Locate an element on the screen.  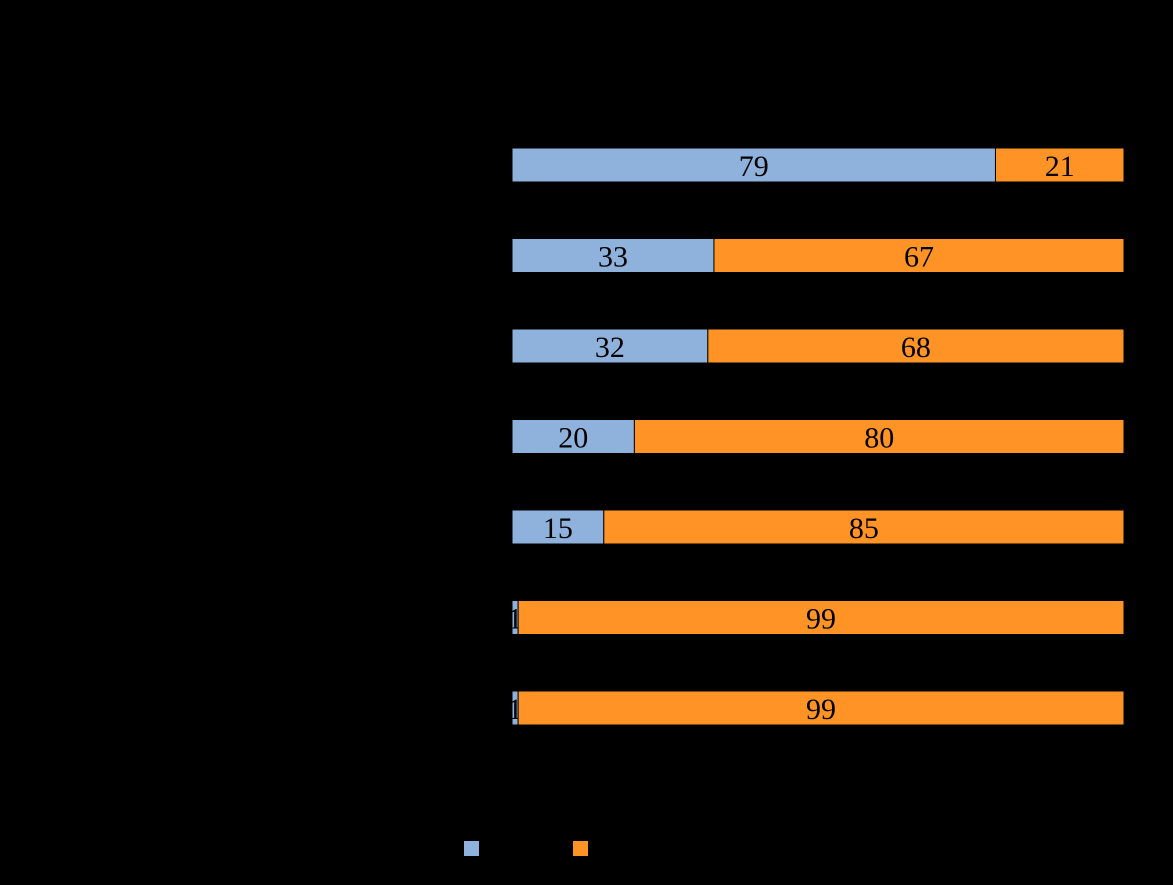
bar-segment-s2-row3 is located at coordinates (916, 346).